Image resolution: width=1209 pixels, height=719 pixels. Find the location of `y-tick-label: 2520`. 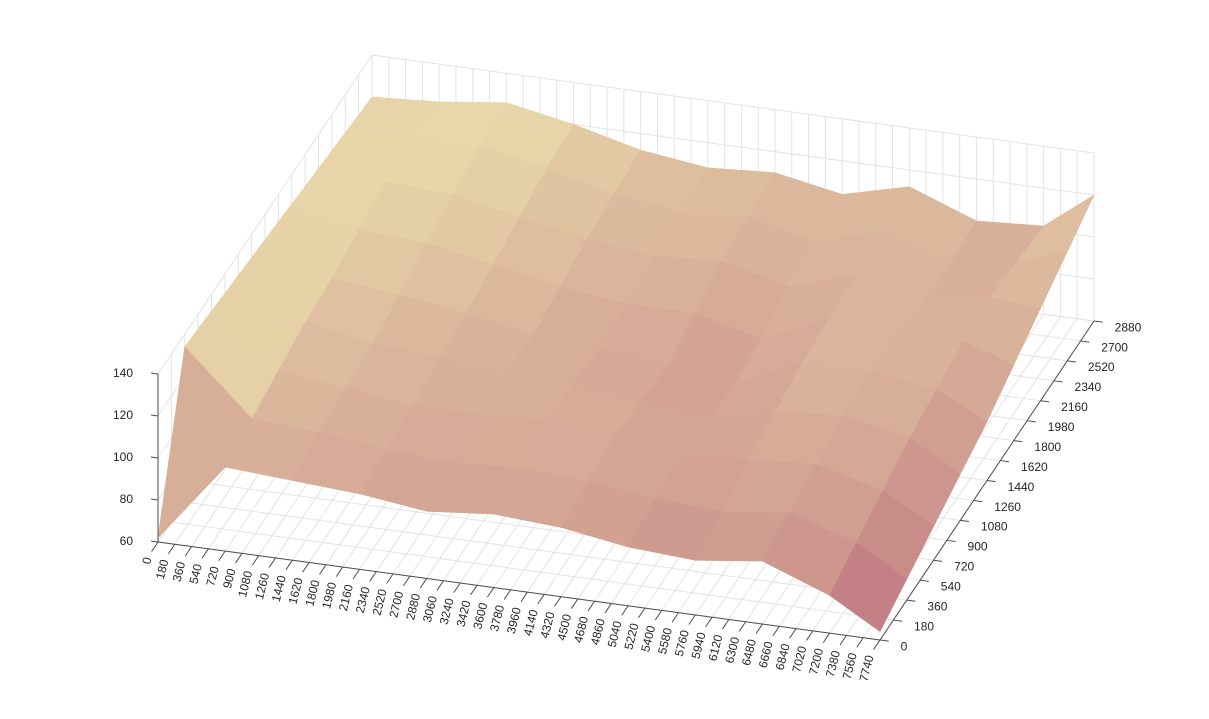

y-tick-label: 2520 is located at coordinates (1101, 367).